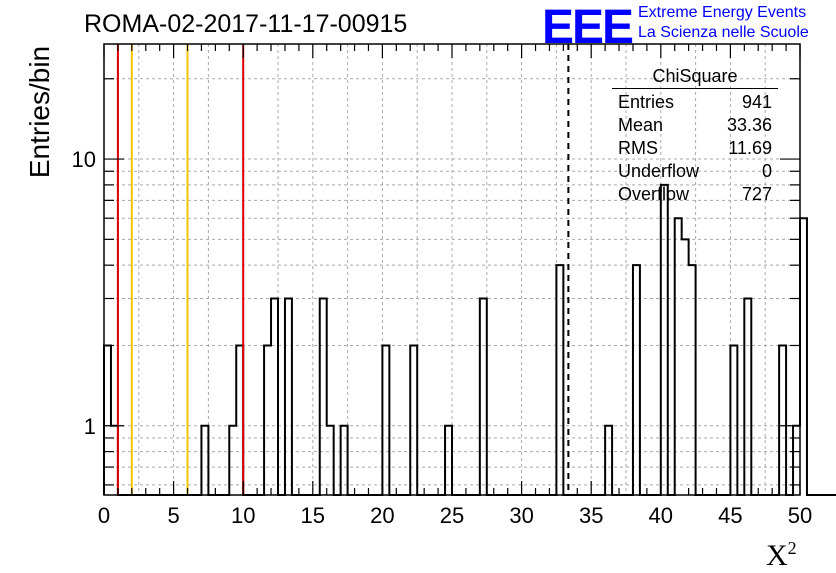 The height and width of the screenshot is (573, 836). Describe the element at coordinates (84, 159) in the screenshot. I see `y-tick-label: 10` at that location.